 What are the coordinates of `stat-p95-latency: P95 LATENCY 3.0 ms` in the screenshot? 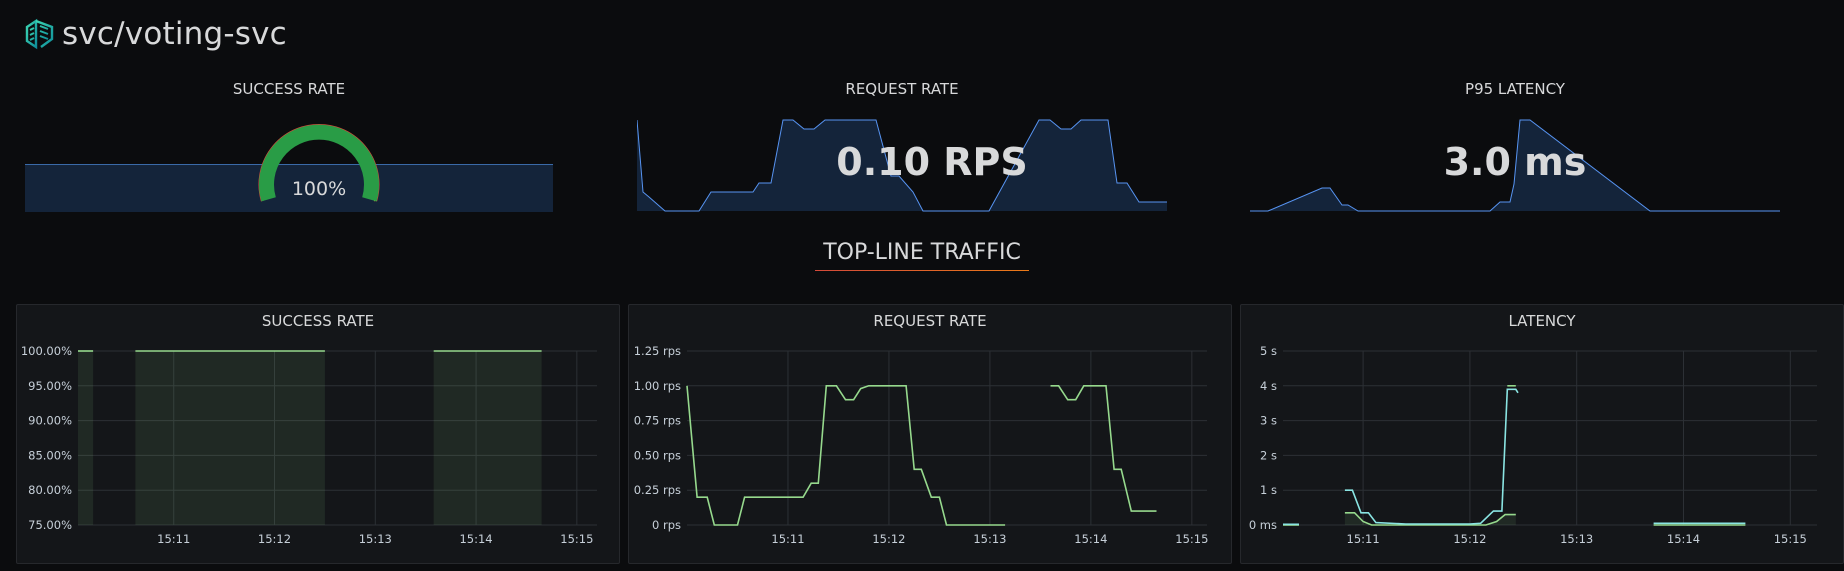 It's located at (1515, 148).